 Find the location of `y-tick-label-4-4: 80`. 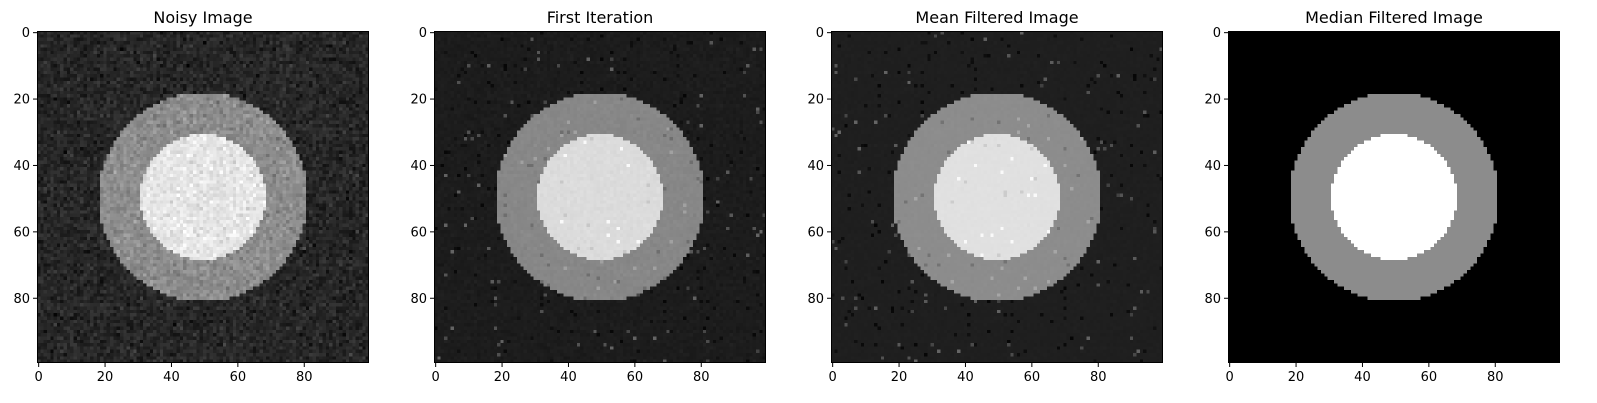

y-tick-label-4-4: 80 is located at coordinates (1212, 299).